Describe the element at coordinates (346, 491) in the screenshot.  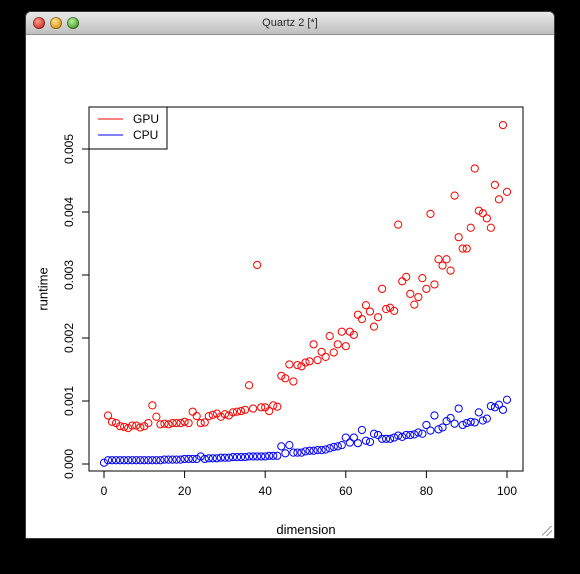
I see `x-tick-label: 60` at that location.